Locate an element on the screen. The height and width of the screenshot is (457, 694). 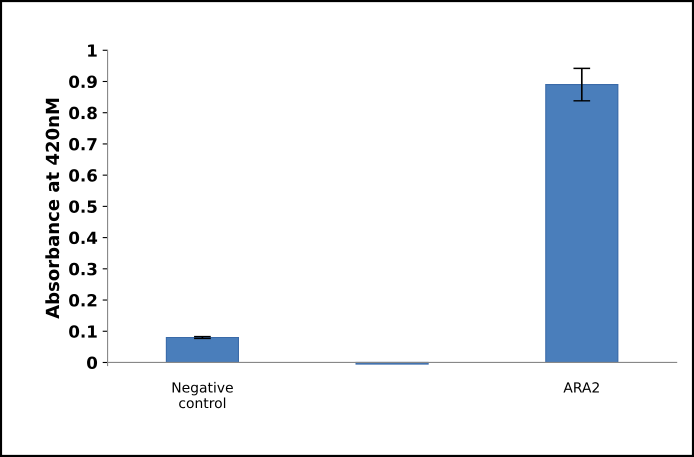
x-tick-label: ARA2 is located at coordinates (581, 387).